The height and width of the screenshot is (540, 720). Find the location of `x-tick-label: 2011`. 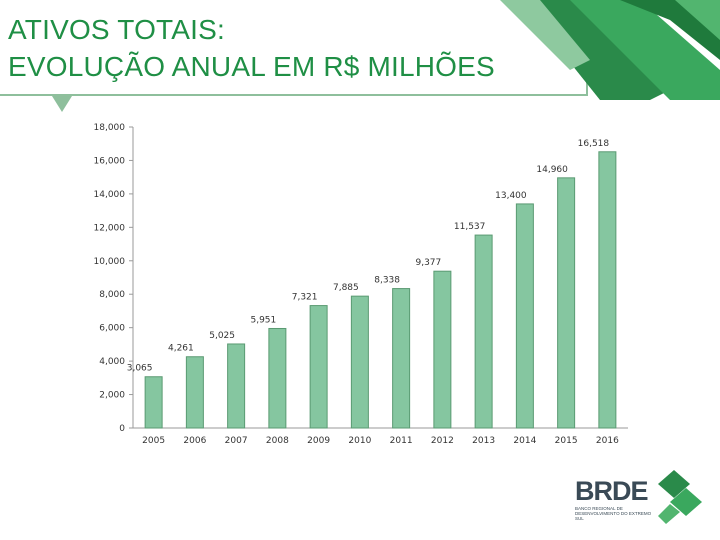

x-tick-label: 2011 is located at coordinates (401, 441).